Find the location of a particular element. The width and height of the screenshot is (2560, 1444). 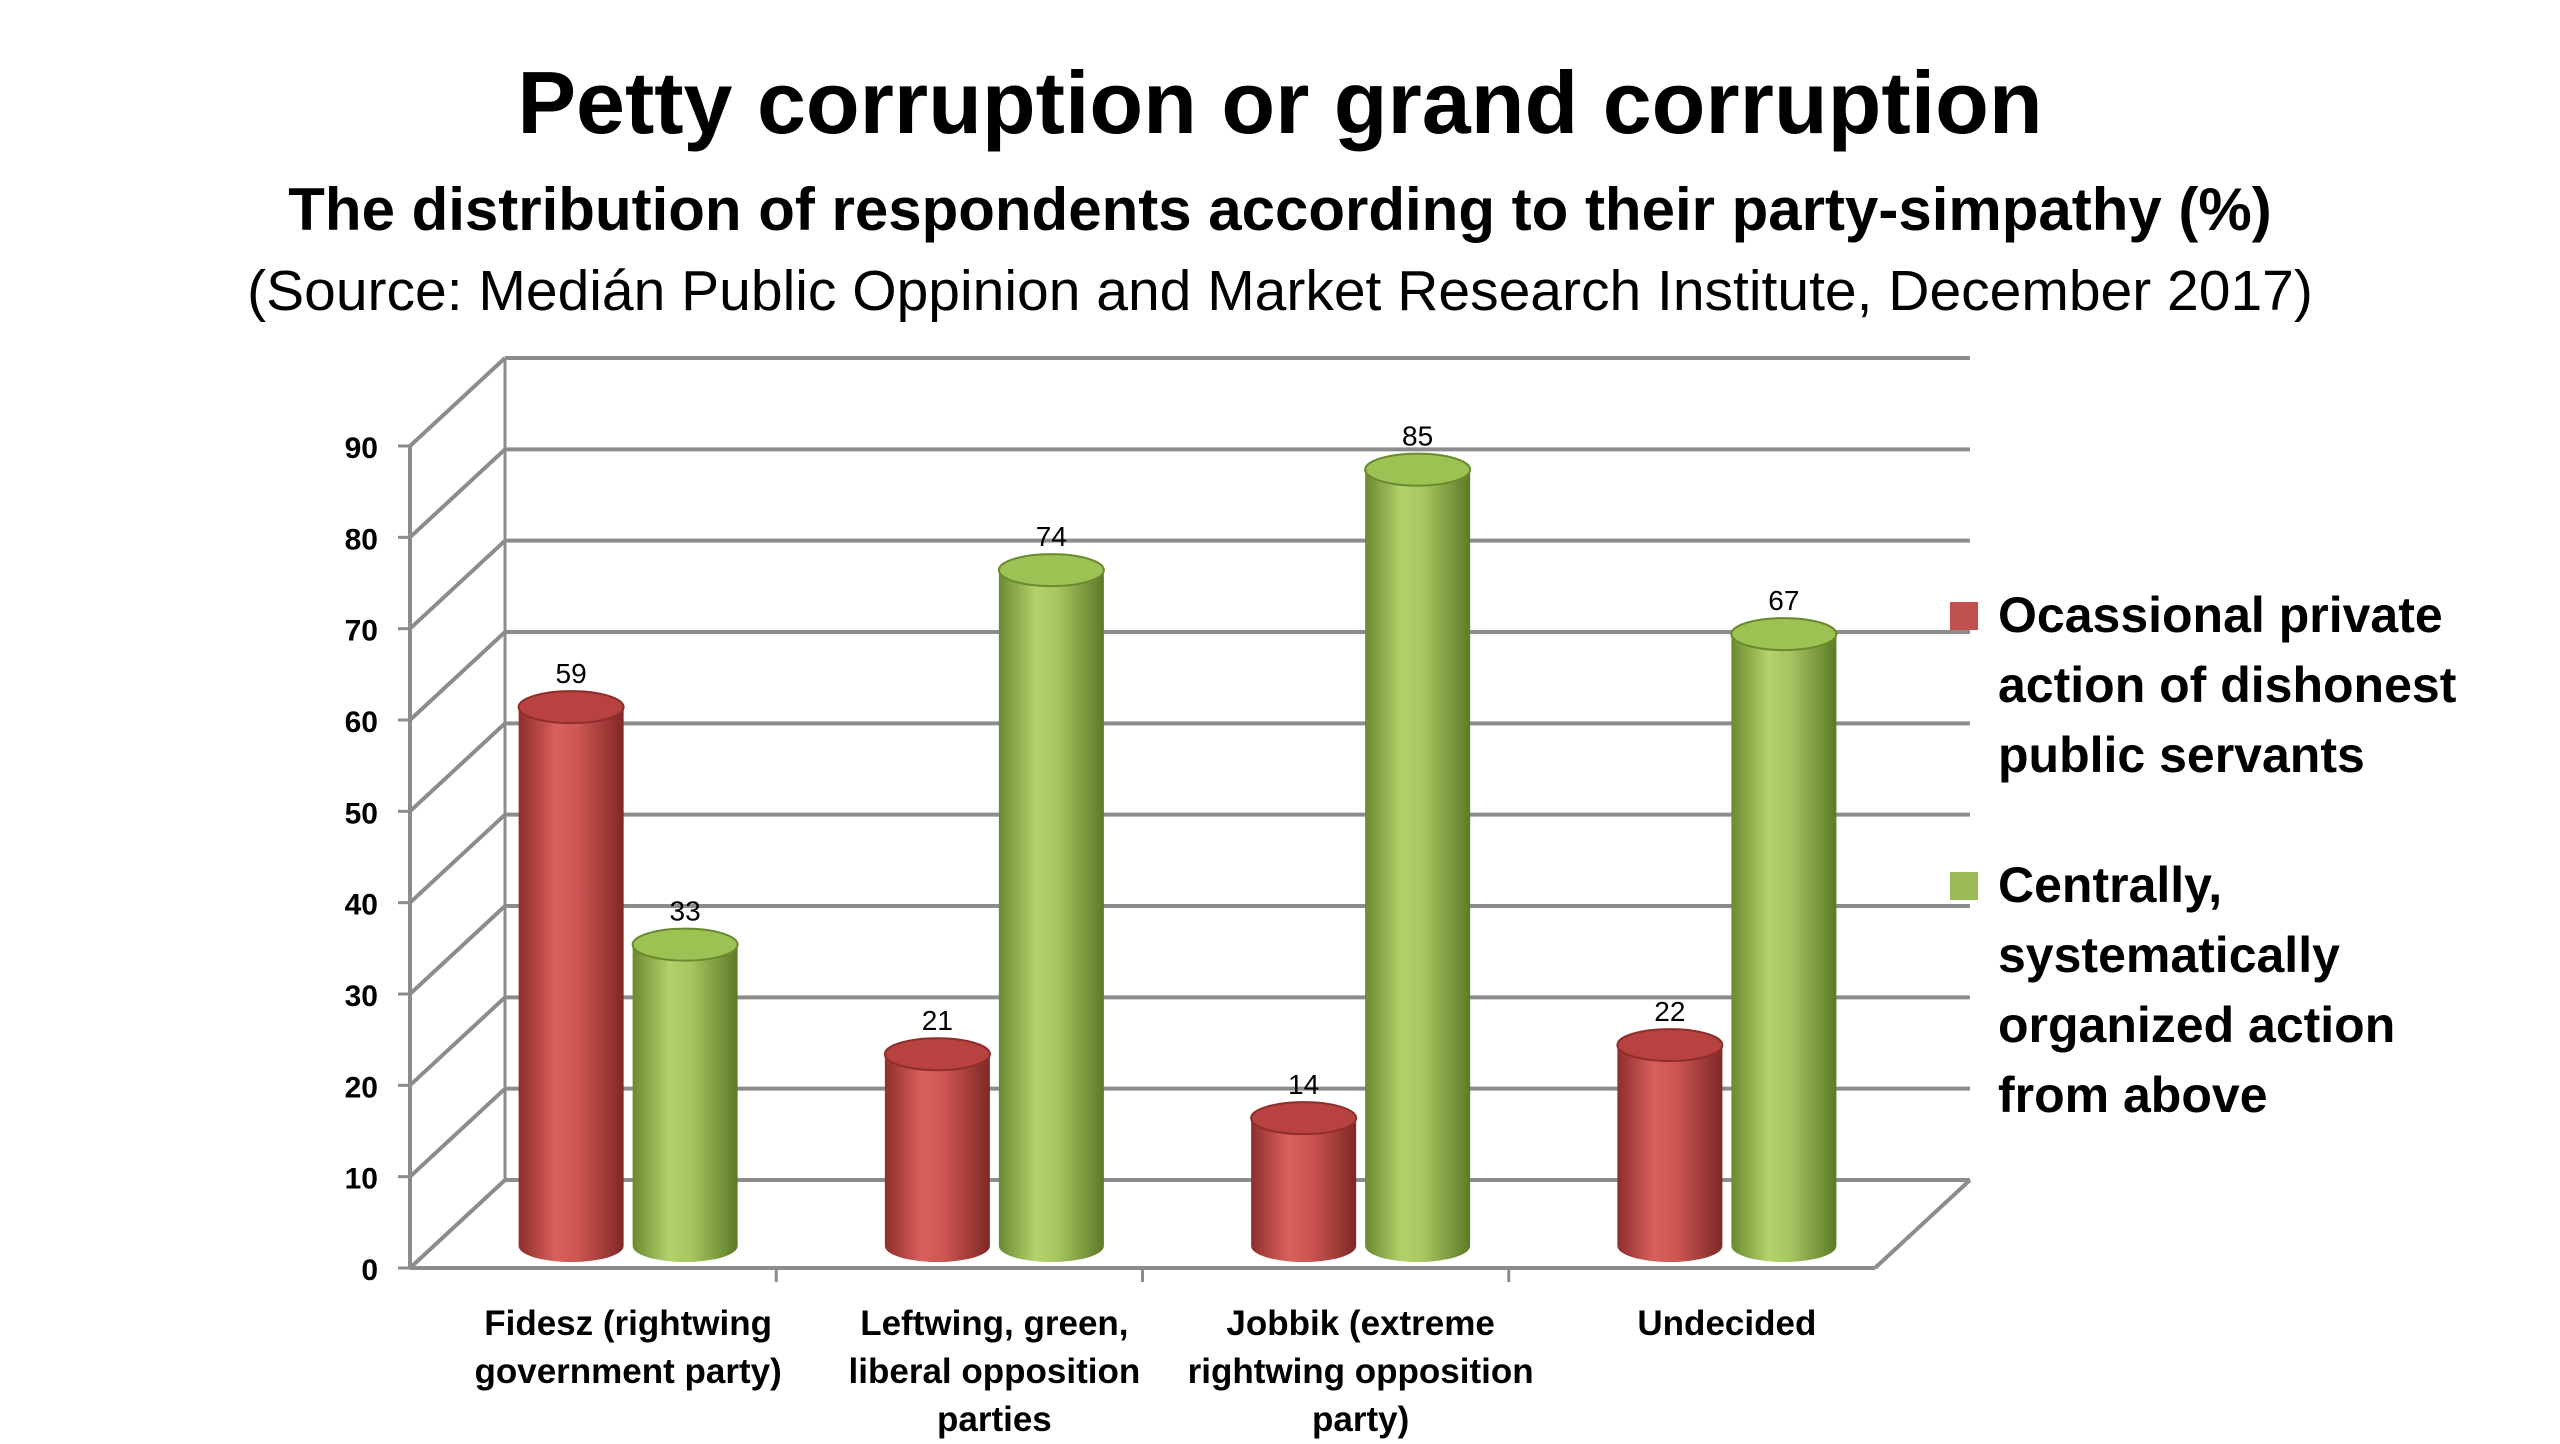

x-tick-label: Undecided is located at coordinates (1727, 1323).